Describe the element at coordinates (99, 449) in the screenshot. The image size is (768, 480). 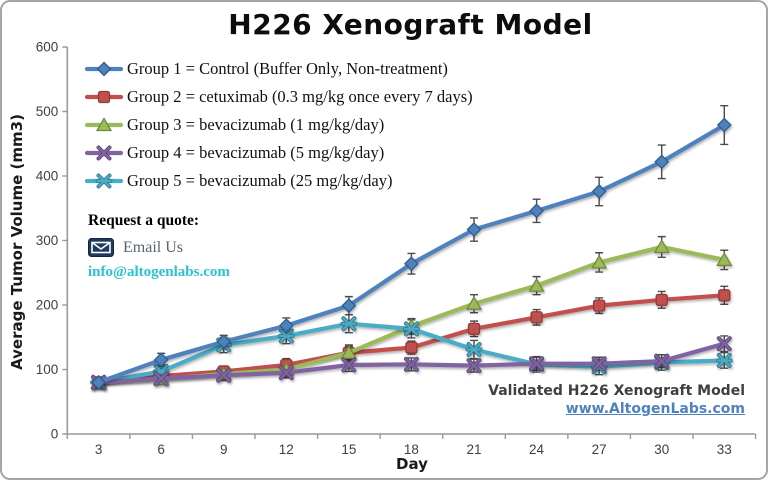
I see `svg-text: 3` at that location.